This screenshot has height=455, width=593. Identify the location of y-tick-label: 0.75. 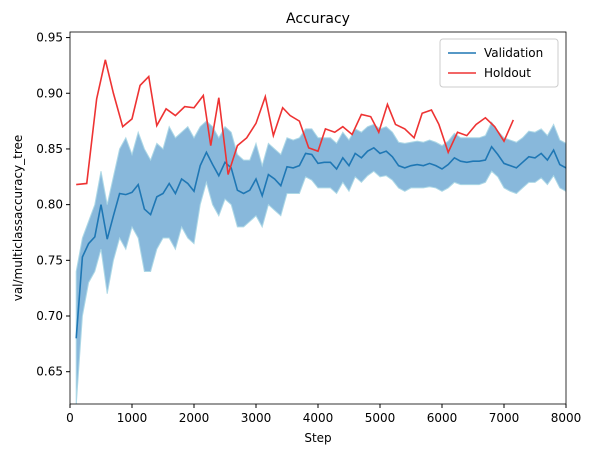
(49, 260).